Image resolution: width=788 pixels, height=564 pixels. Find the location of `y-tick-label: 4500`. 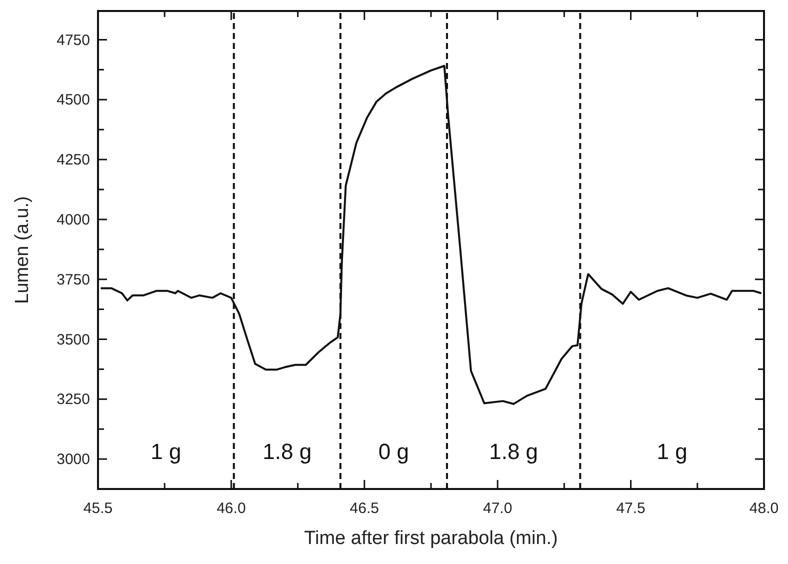

y-tick-label: 4500 is located at coordinates (73, 100).